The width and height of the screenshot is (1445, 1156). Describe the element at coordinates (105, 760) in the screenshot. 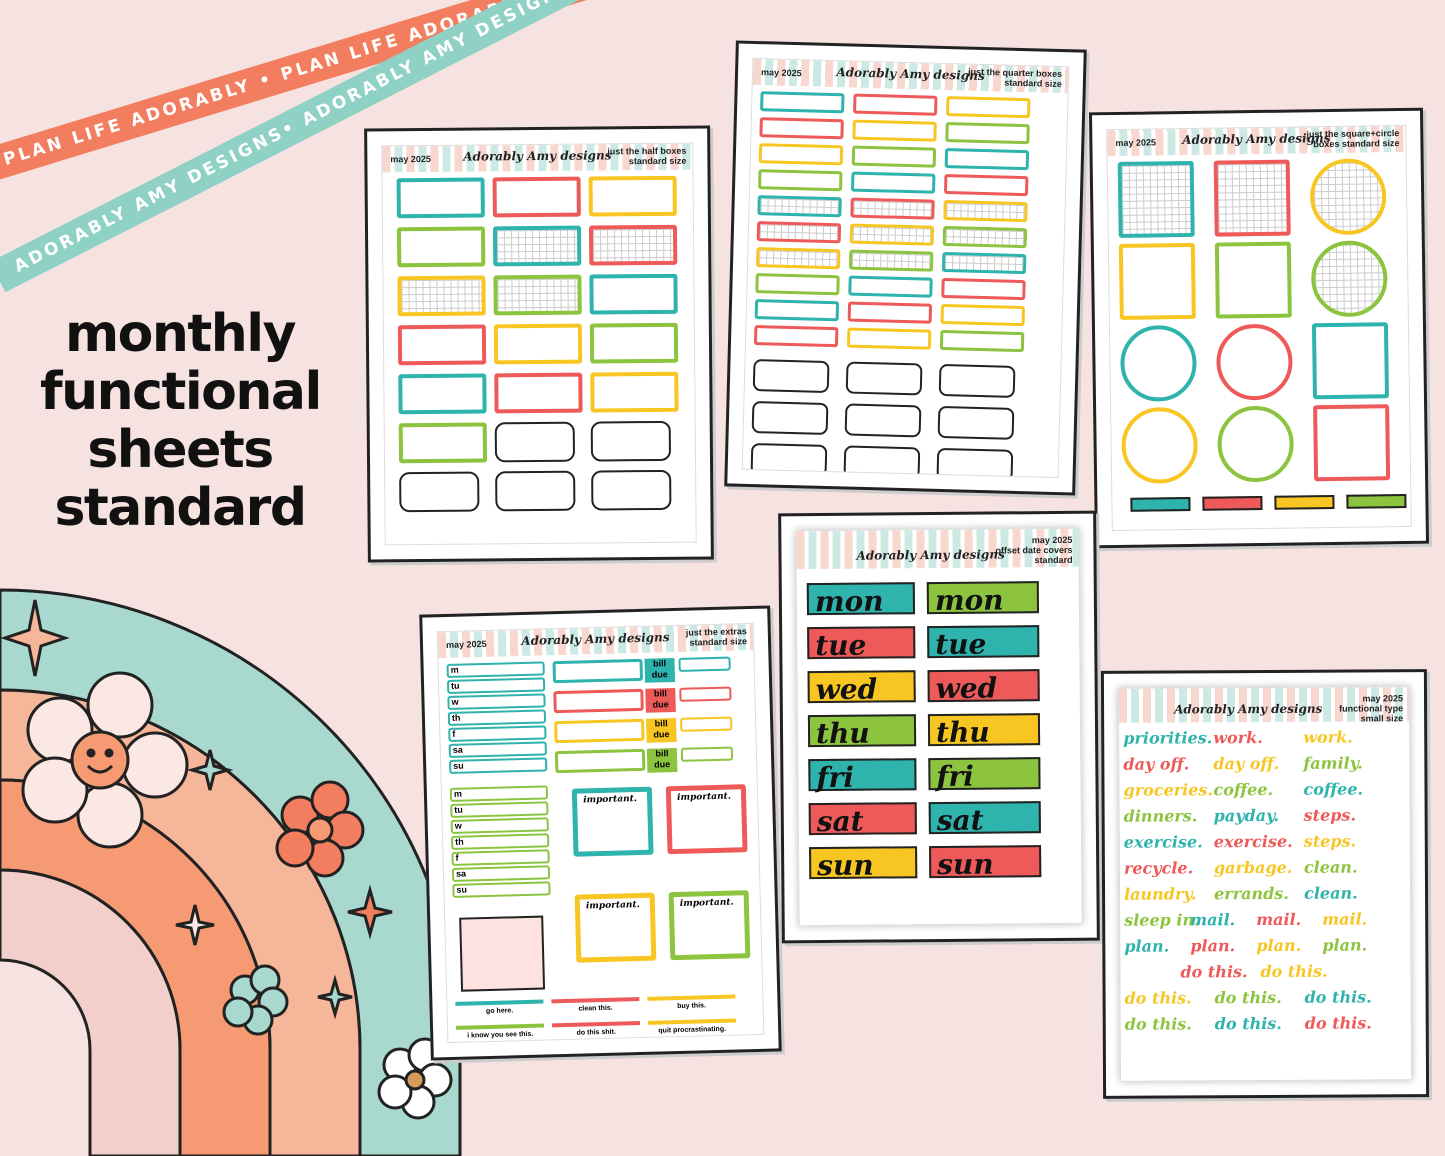

I see `smiley-flower-icon` at that location.